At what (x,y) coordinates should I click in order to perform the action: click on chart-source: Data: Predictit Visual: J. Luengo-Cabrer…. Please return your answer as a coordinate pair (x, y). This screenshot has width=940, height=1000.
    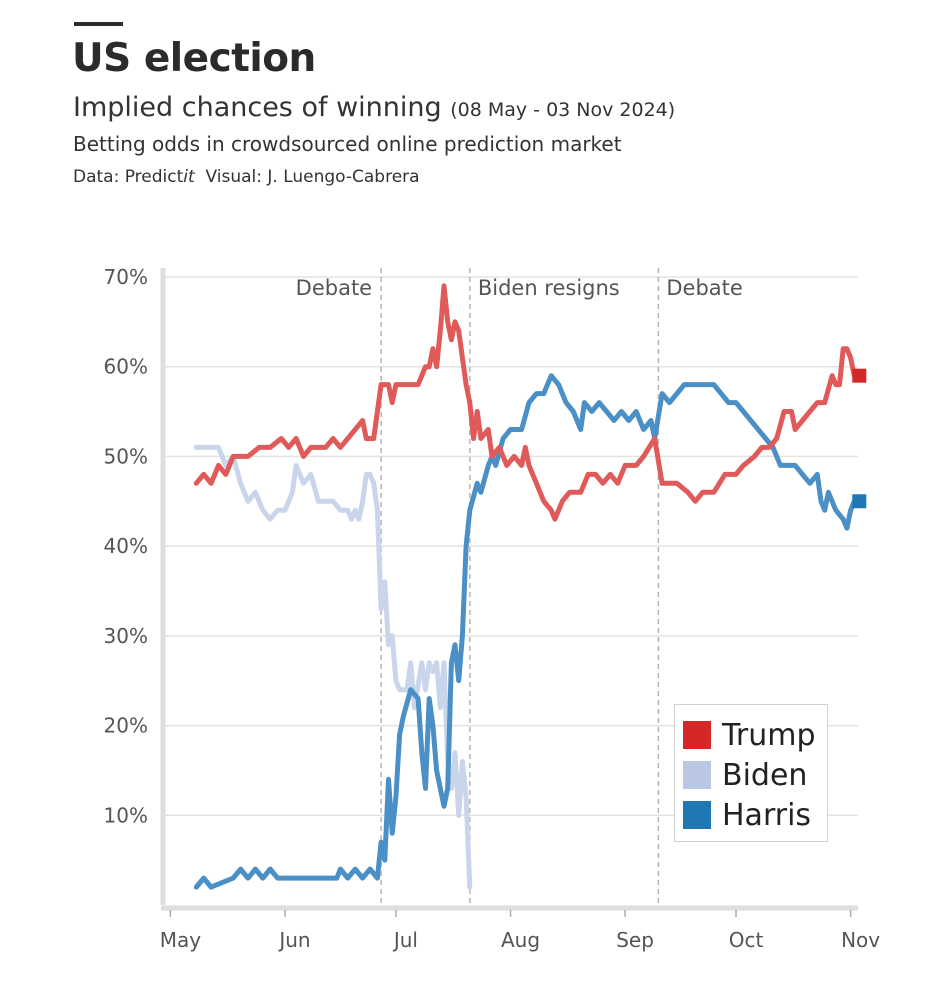
    Looking at the image, I should click on (246, 177).